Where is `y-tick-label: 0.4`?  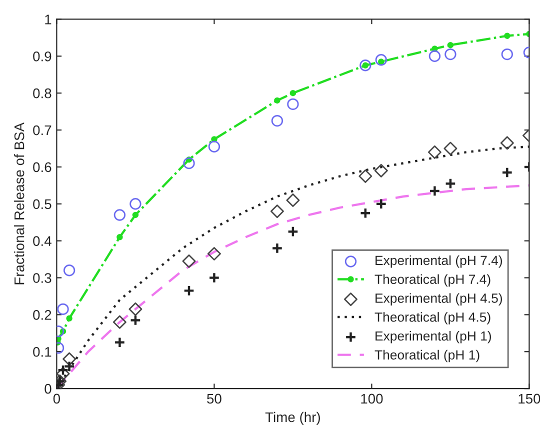 y-tick-label: 0.4 is located at coordinates (42, 241).